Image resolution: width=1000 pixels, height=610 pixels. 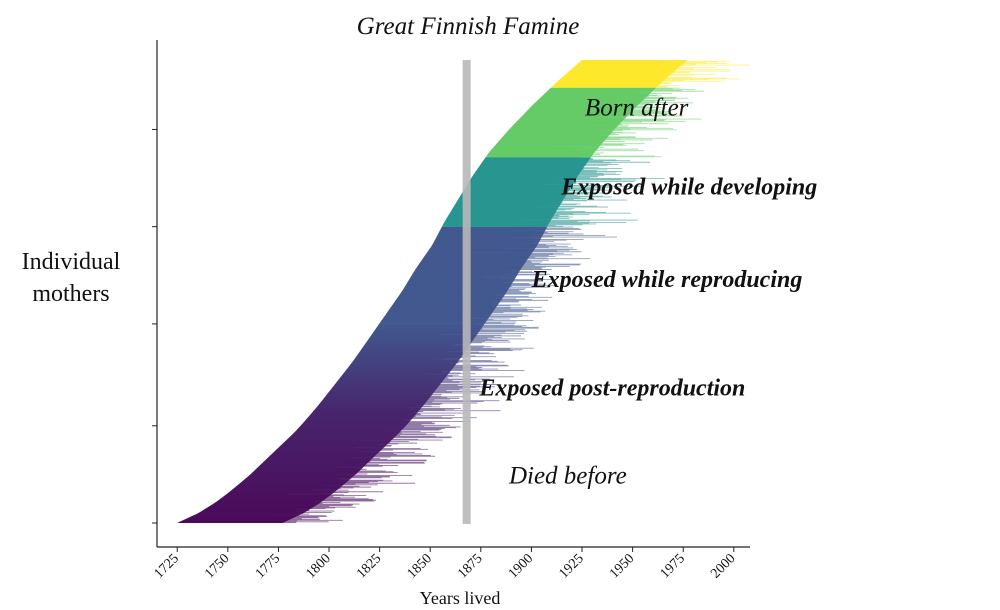 I want to click on x-tick-label: 1950, so click(x=622, y=566).